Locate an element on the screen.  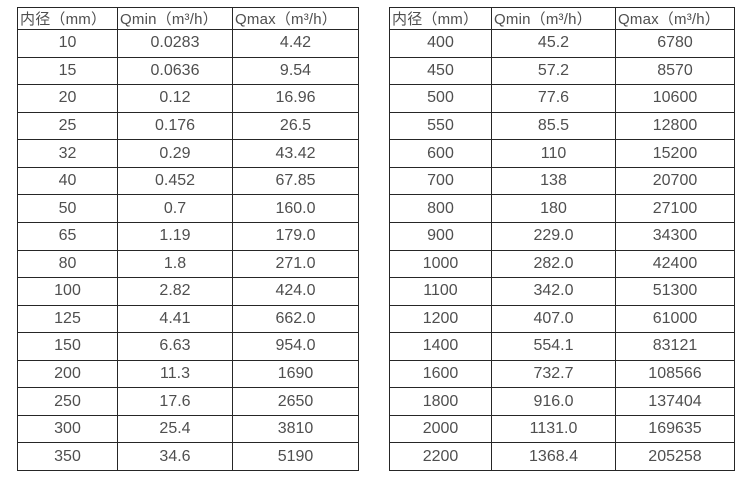
table-row: 1000 282.0 42400 is located at coordinates (562, 264).